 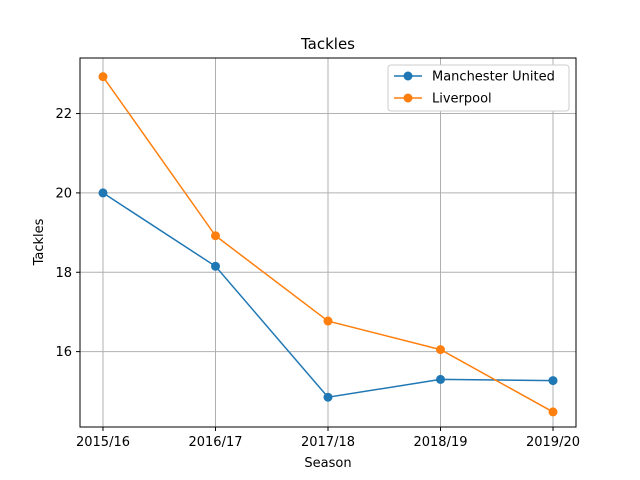 I want to click on legend-item: Manchester United, so click(x=474, y=77).